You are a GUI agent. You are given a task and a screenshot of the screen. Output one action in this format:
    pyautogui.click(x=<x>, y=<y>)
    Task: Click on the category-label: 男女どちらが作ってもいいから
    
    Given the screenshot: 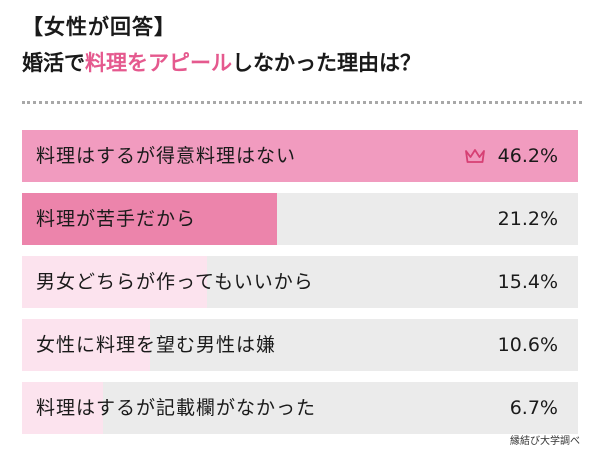 What is the action you would take?
    pyautogui.click(x=175, y=282)
    